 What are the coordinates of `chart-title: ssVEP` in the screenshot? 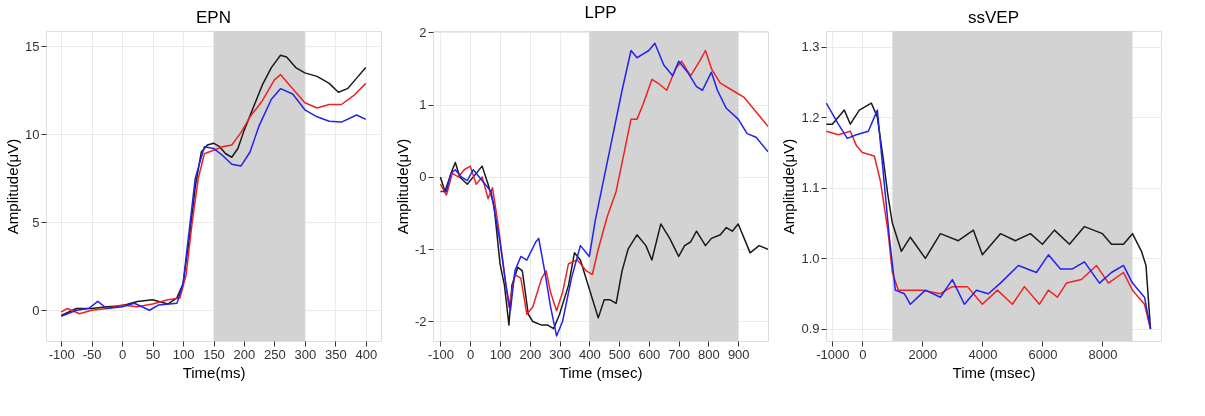 It's located at (993, 17).